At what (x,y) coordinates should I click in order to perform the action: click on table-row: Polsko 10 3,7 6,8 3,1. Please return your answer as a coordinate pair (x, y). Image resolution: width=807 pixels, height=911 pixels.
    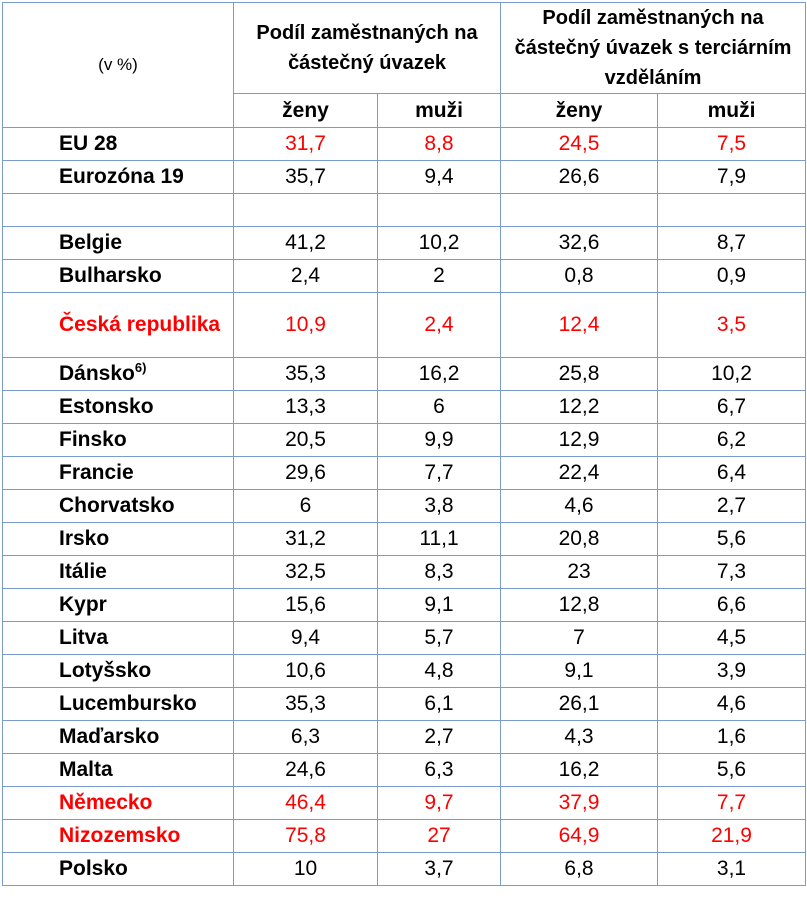
    Looking at the image, I should click on (404, 869).